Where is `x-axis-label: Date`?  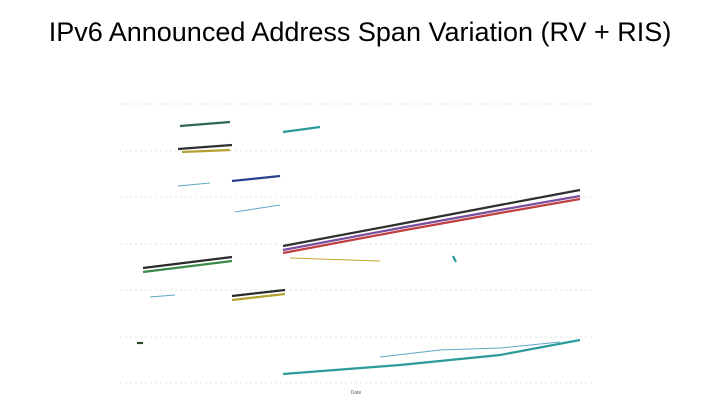 x-axis-label: Date is located at coordinates (356, 393).